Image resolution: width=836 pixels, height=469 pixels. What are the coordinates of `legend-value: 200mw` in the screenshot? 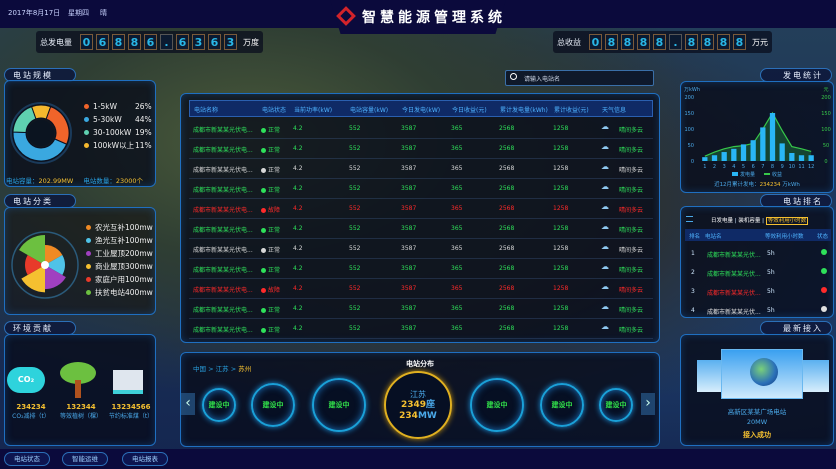 It's located at (139, 253).